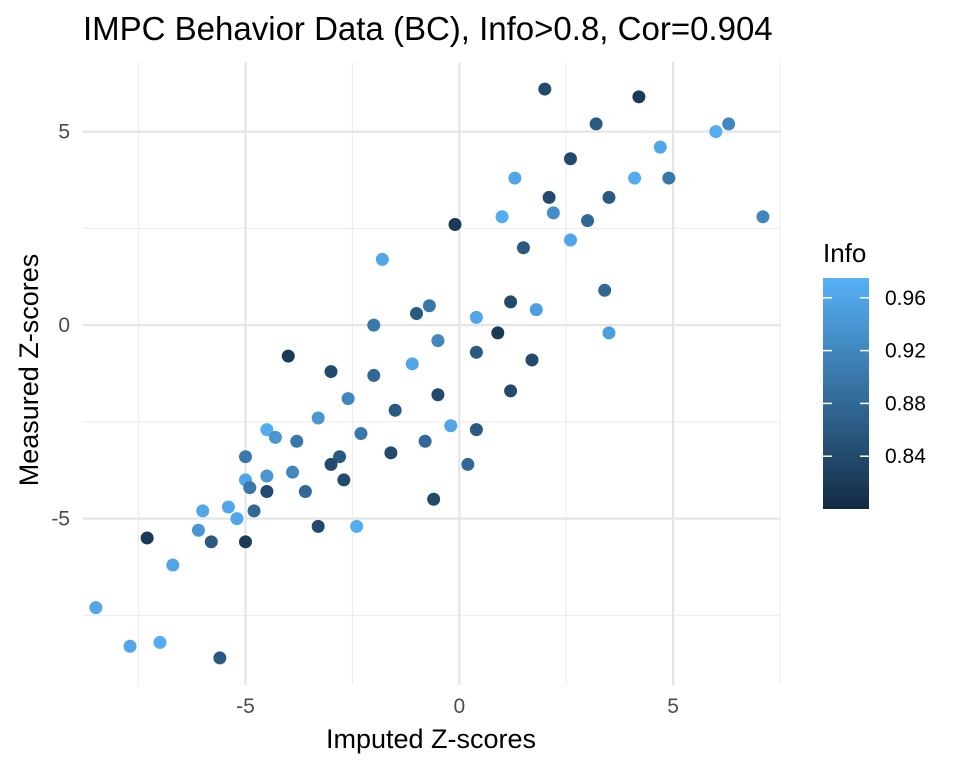  Describe the element at coordinates (64, 325) in the screenshot. I see `y-tick-label: 0` at that location.